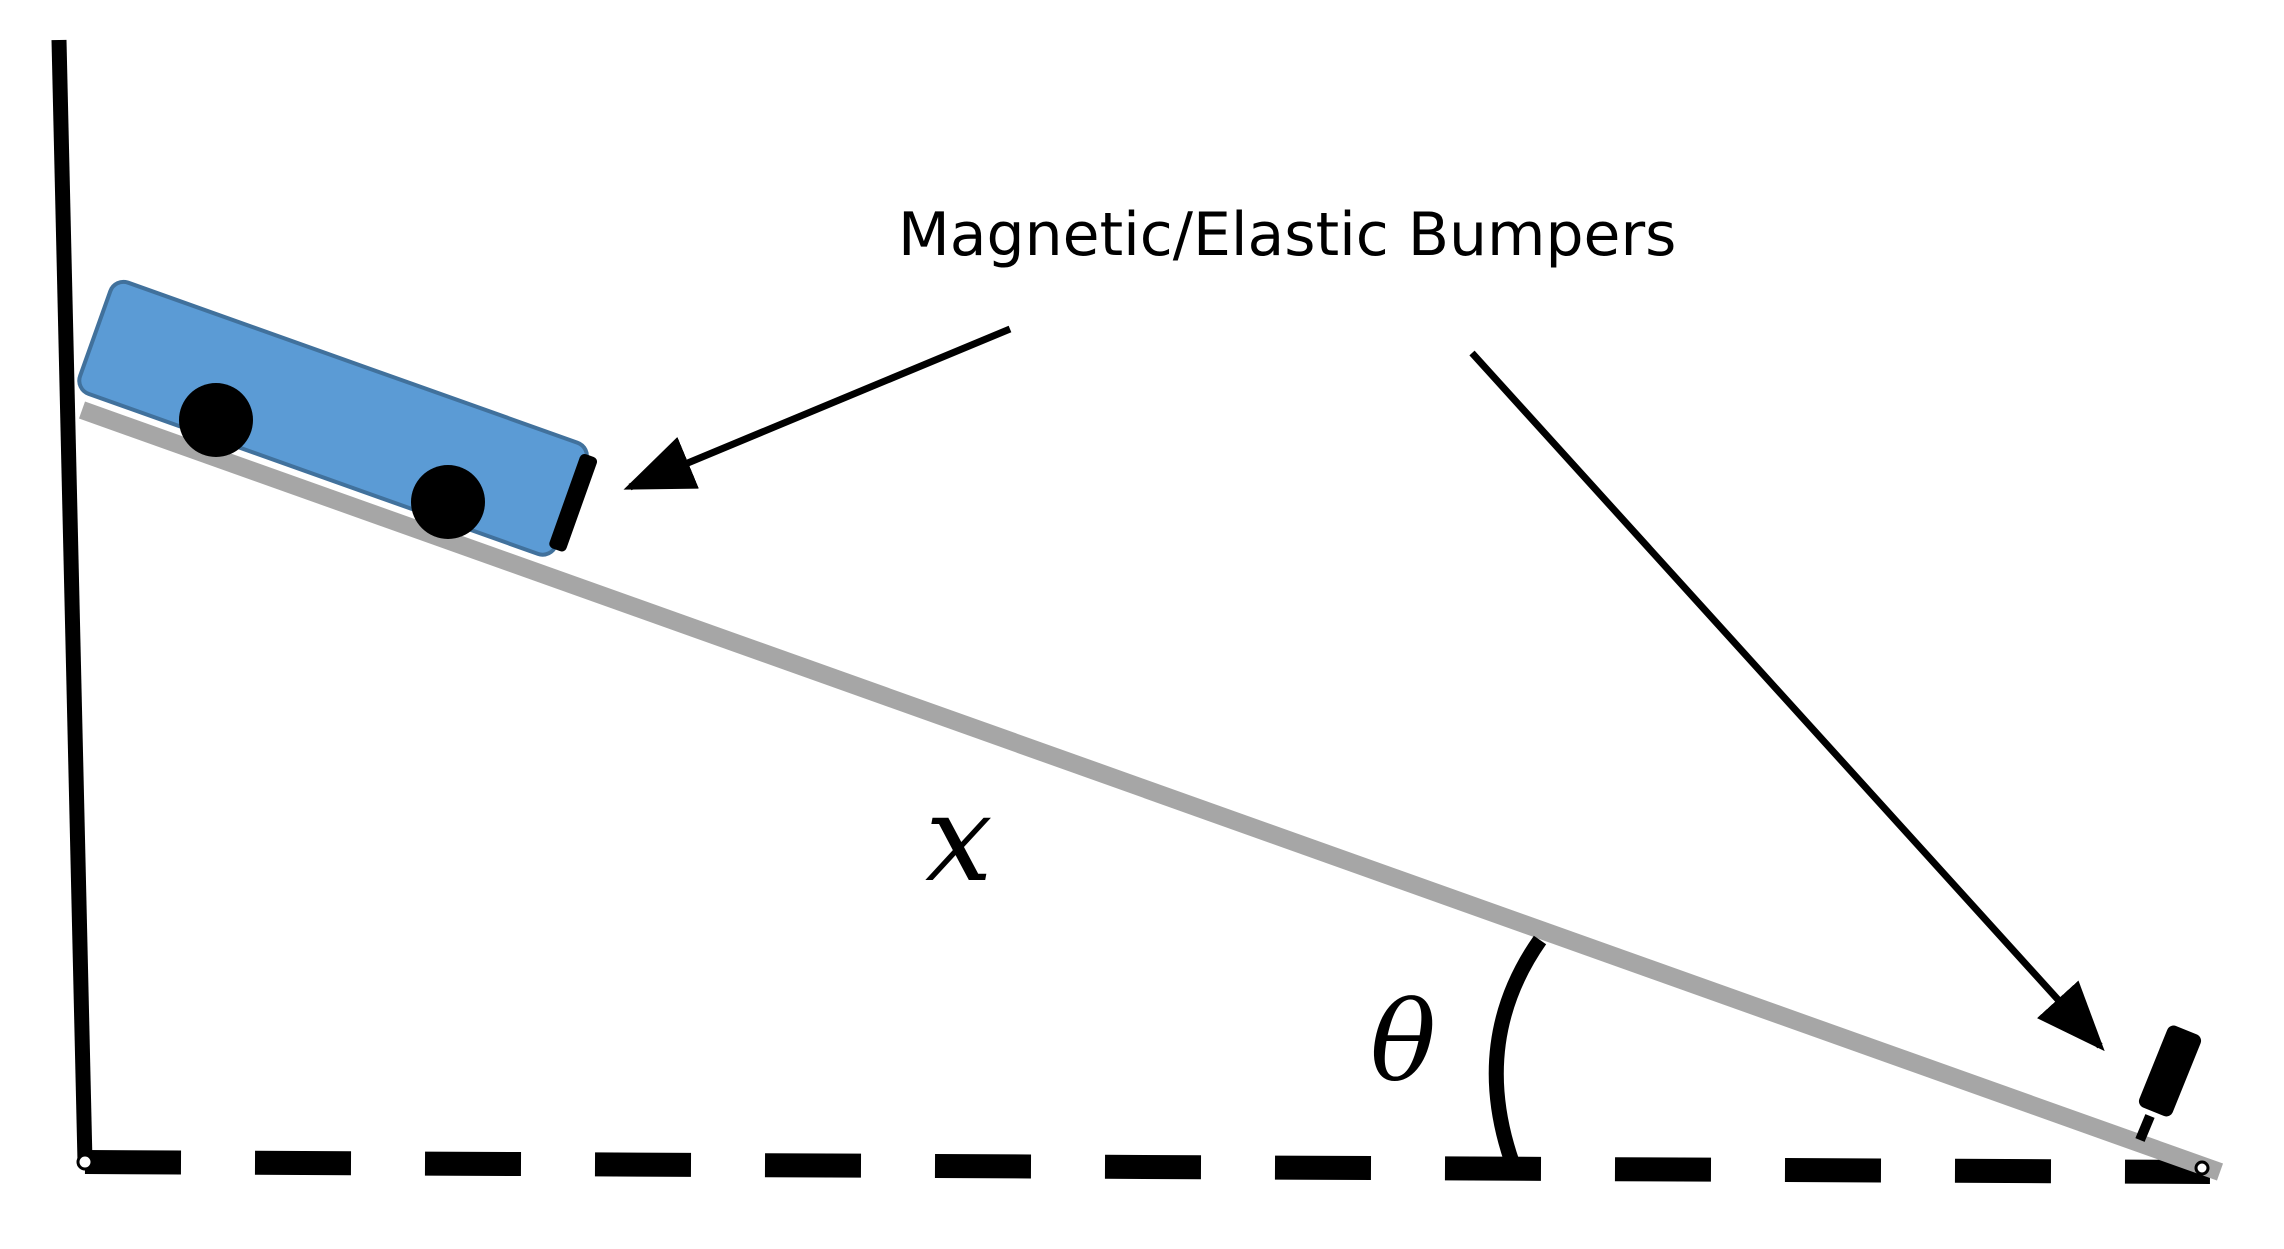 The width and height of the screenshot is (2284, 1249). I want to click on cart-body, so click(333, 418).